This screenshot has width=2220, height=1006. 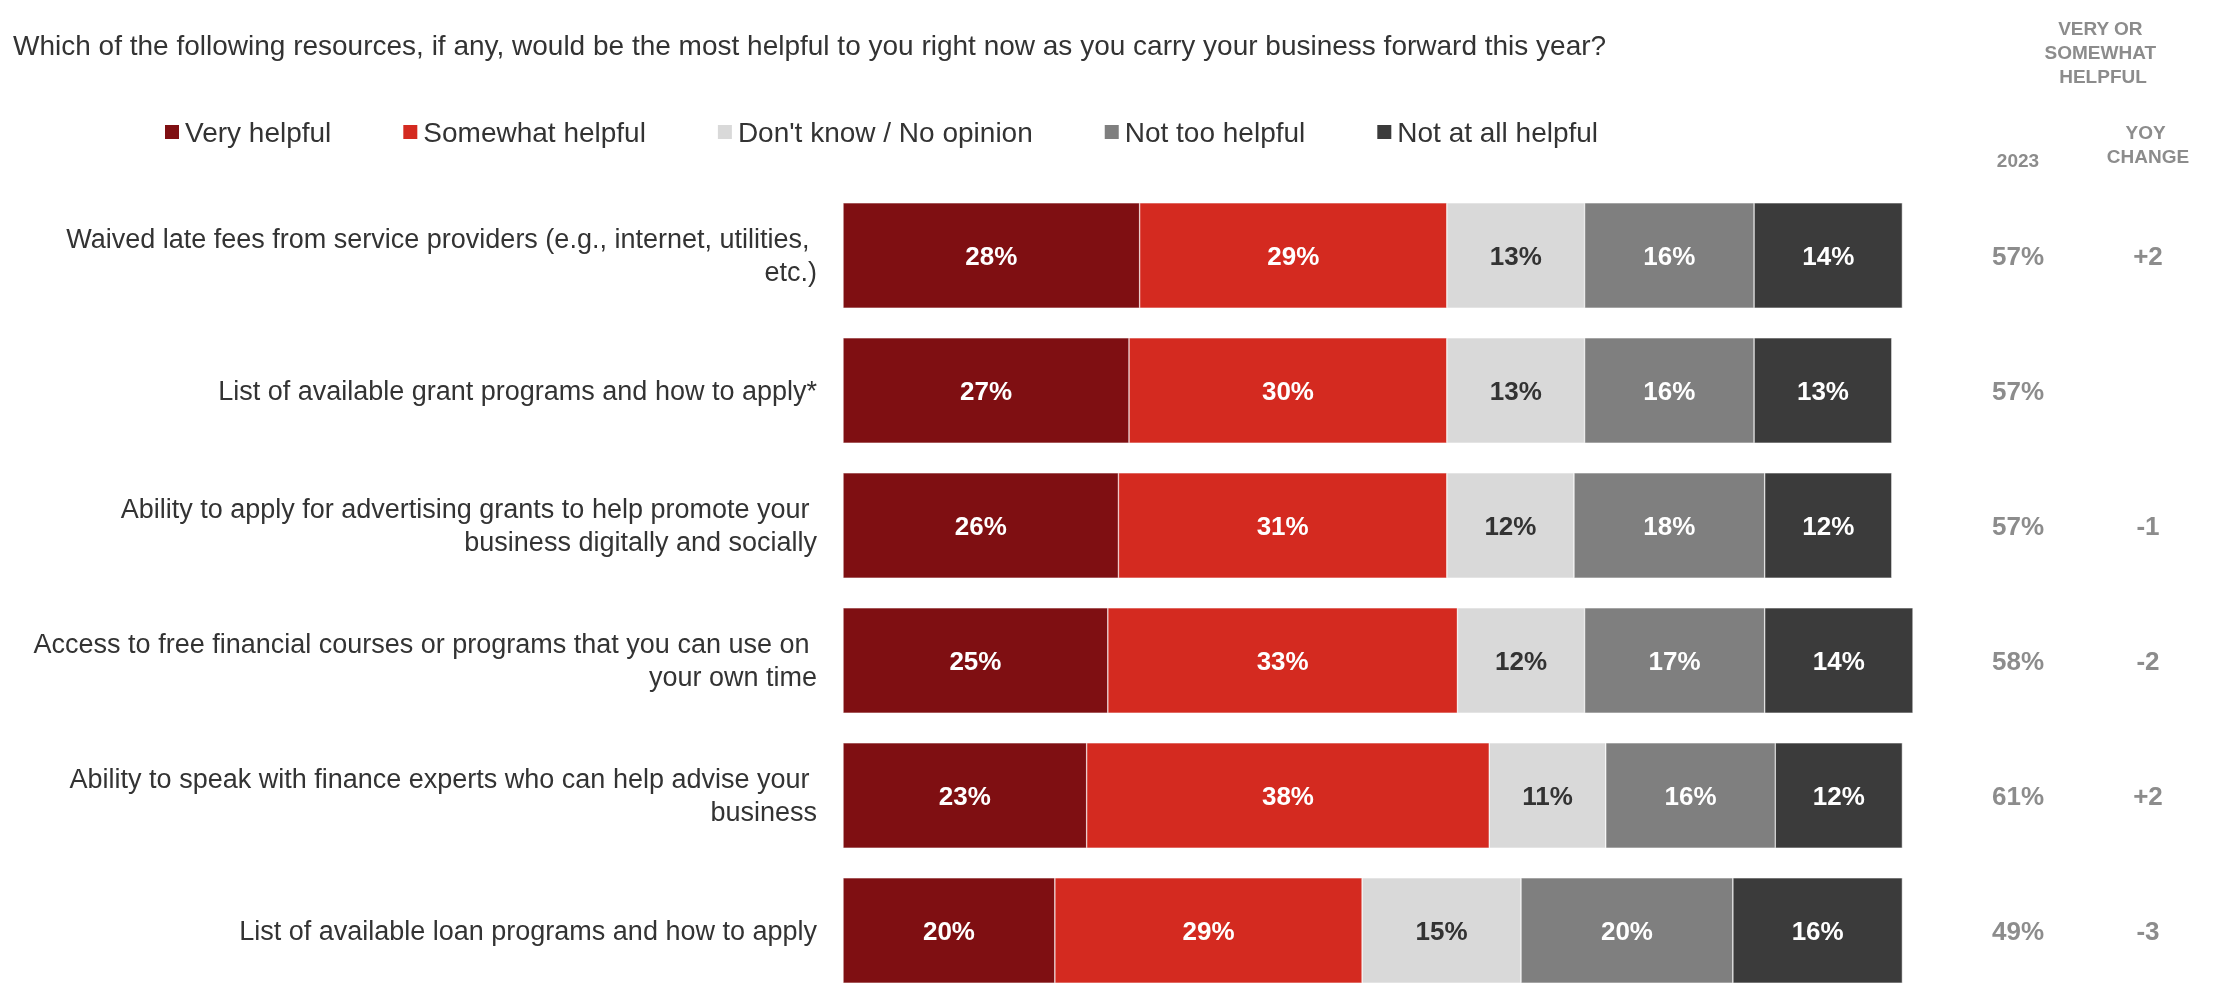 What do you see at coordinates (1674, 660) in the screenshot?
I see `data-label: 17%` at bounding box center [1674, 660].